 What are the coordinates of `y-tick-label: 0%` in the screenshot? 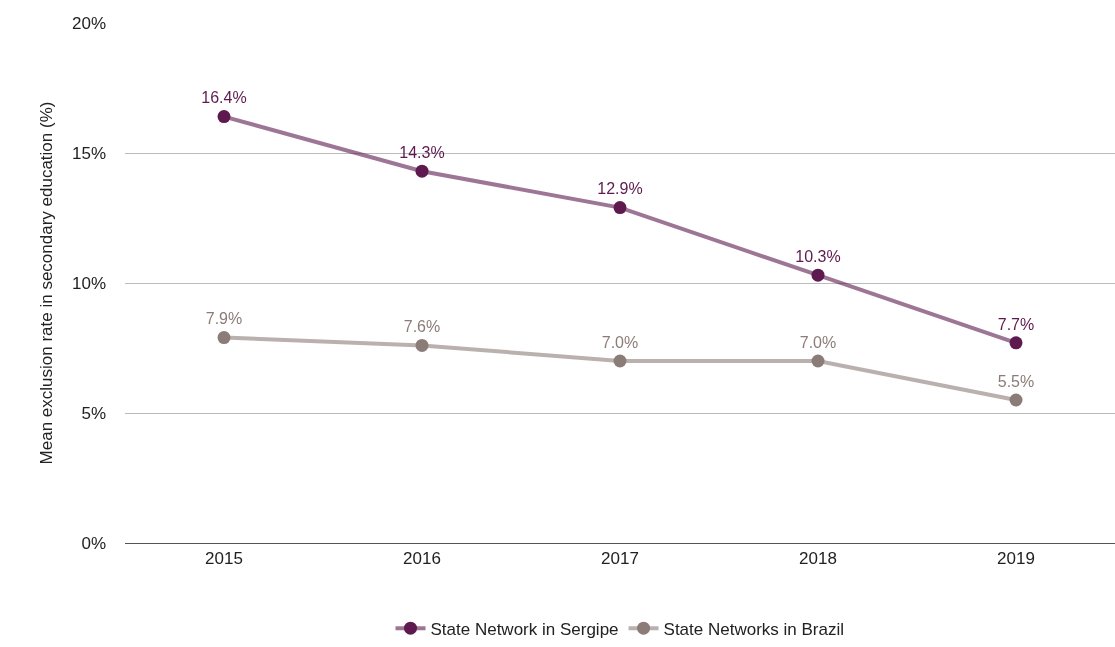 It's located at (93, 543).